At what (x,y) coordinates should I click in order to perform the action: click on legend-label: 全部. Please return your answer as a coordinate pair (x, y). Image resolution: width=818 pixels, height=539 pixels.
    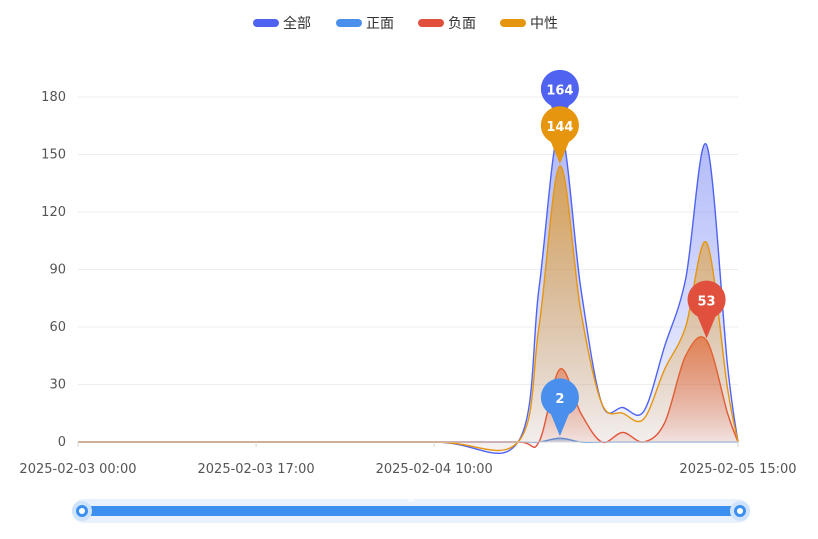
    Looking at the image, I should click on (297, 23).